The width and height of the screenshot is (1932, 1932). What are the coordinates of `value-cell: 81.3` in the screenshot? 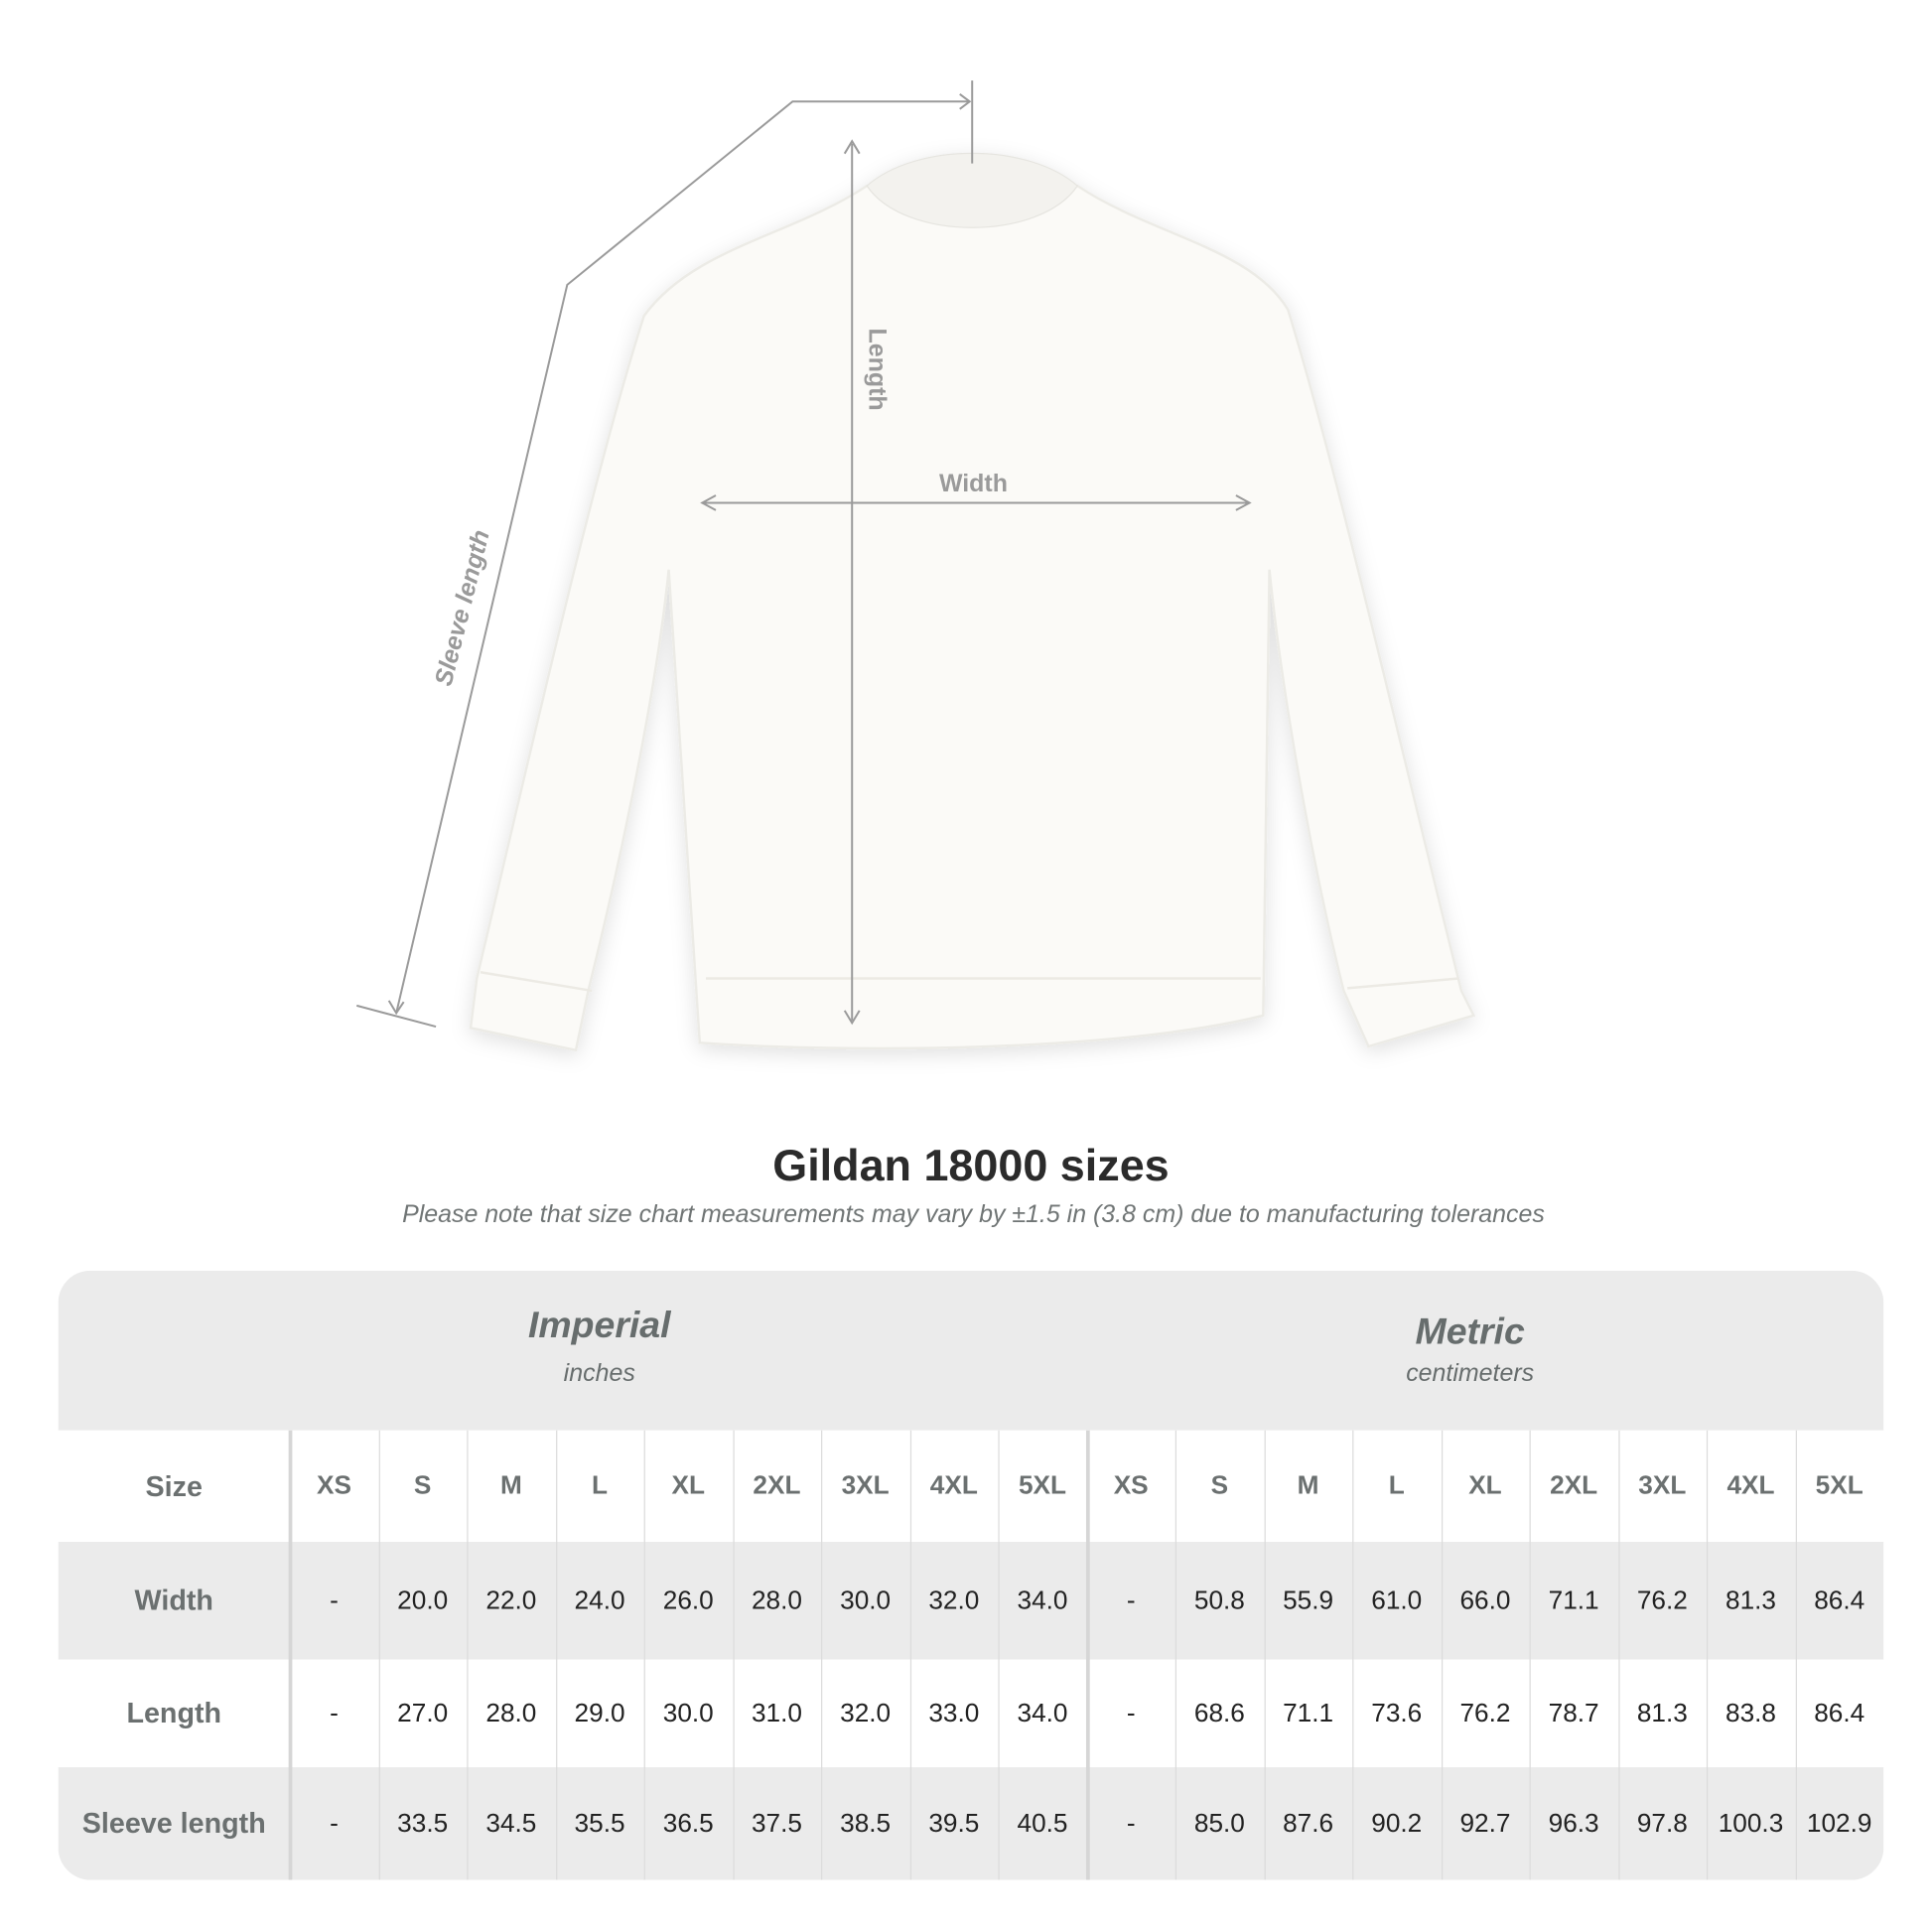 It's located at (1662, 1713).